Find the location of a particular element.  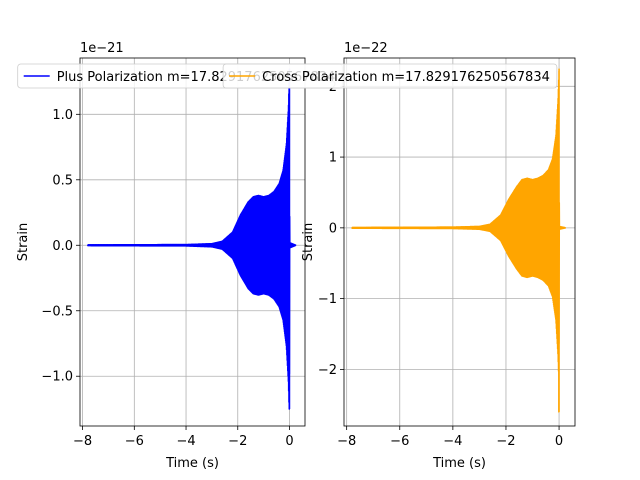

cross-y-tick-label: 1 is located at coordinates (333, 158).